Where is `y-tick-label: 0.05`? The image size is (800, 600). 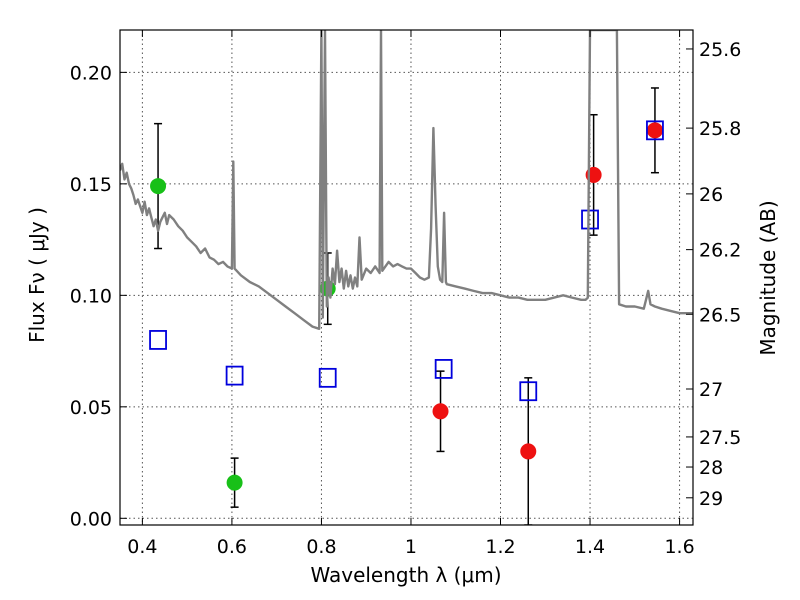
y-tick-label: 0.05 is located at coordinates (91, 408).